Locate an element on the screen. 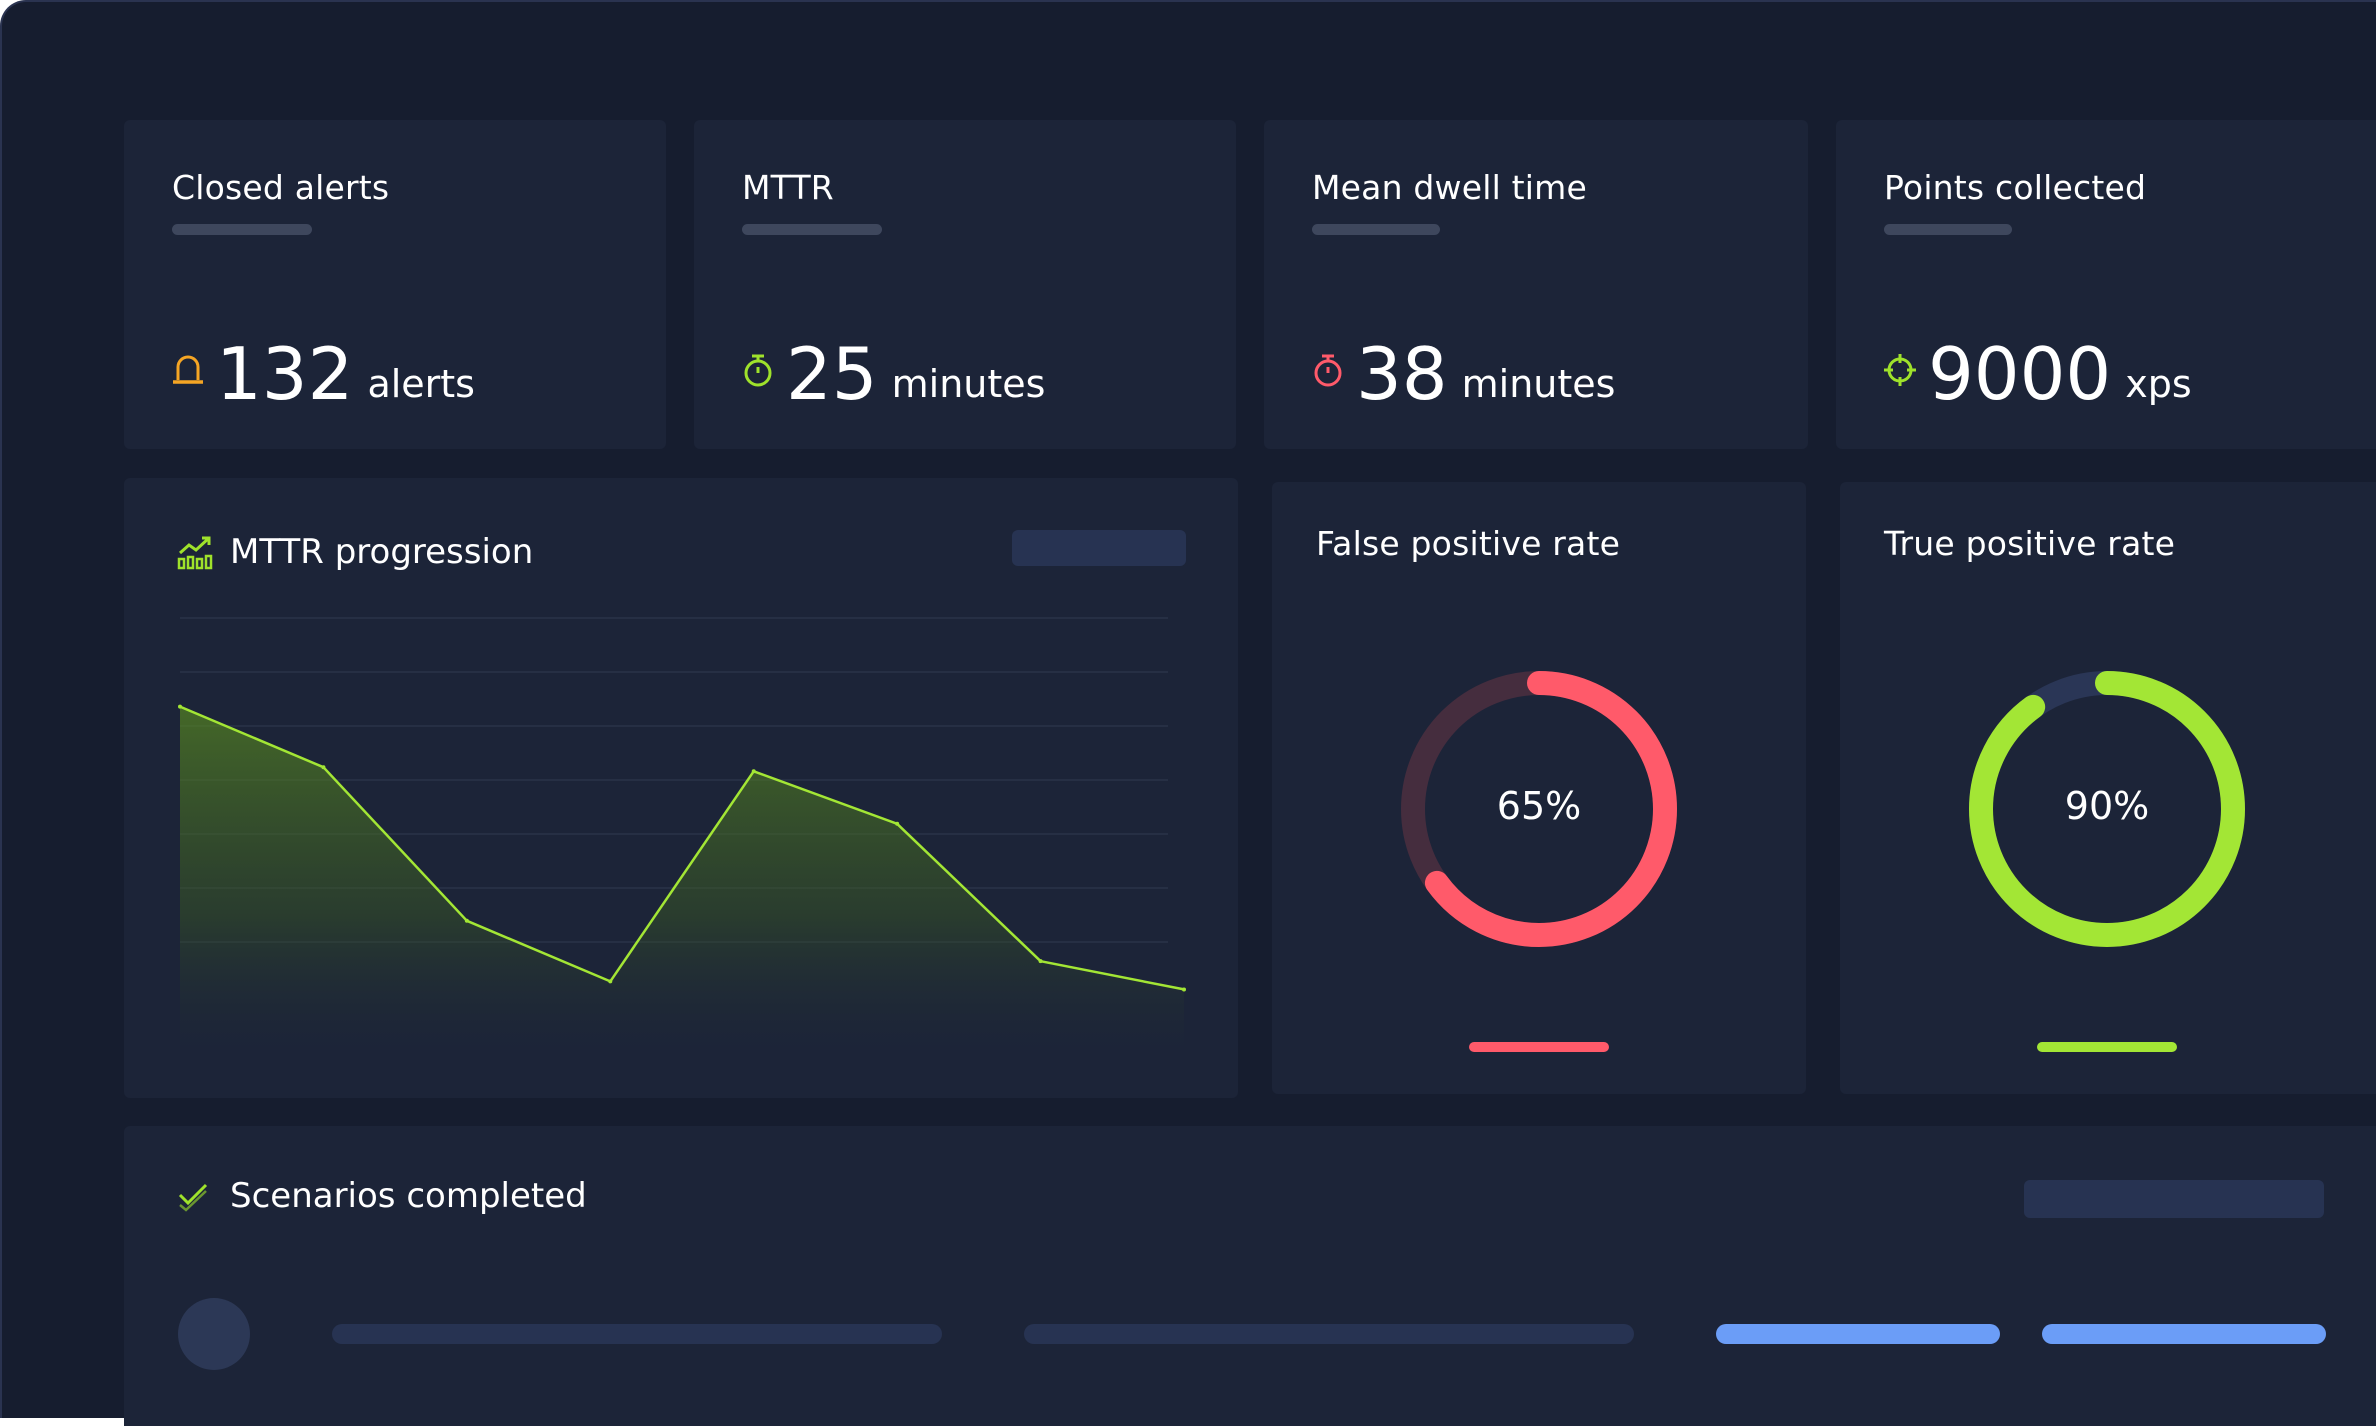  alarm-light-icon is located at coordinates (188, 369).